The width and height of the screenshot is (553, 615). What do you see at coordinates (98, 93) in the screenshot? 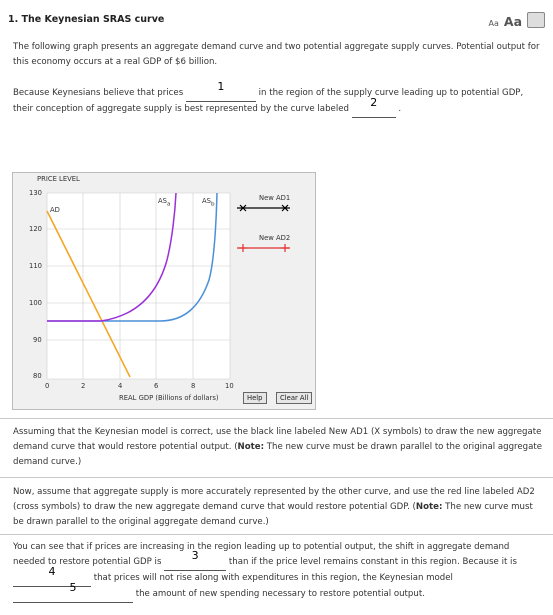
I see `s1-text-a: Because Keynesians believe that prices` at bounding box center [98, 93].